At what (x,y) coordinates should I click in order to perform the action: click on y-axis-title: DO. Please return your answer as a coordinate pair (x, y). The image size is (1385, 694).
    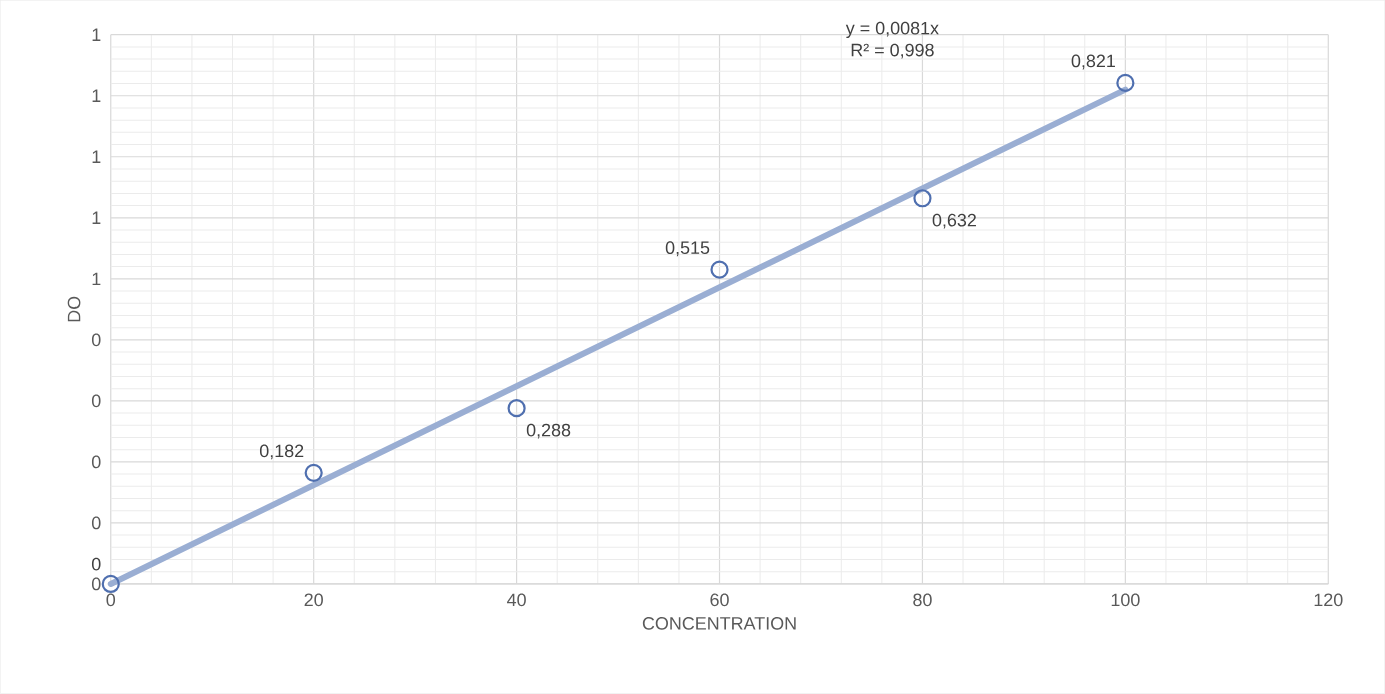
    Looking at the image, I should click on (74, 309).